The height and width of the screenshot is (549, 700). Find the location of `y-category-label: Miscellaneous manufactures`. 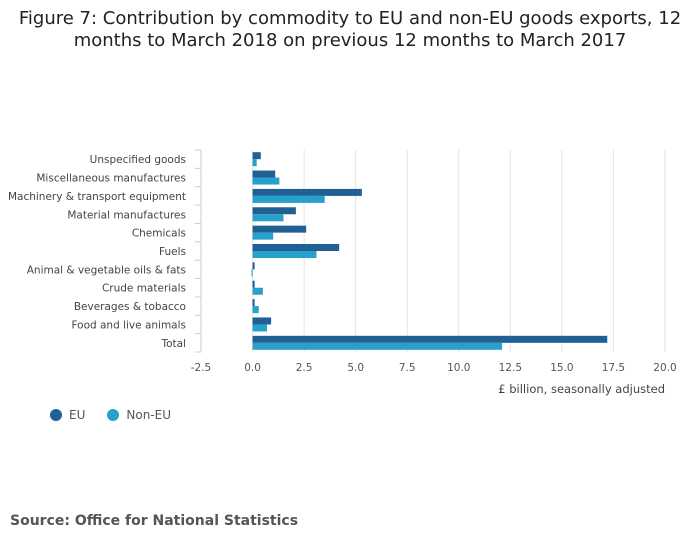

y-category-label: Miscellaneous manufactures is located at coordinates (111, 179).